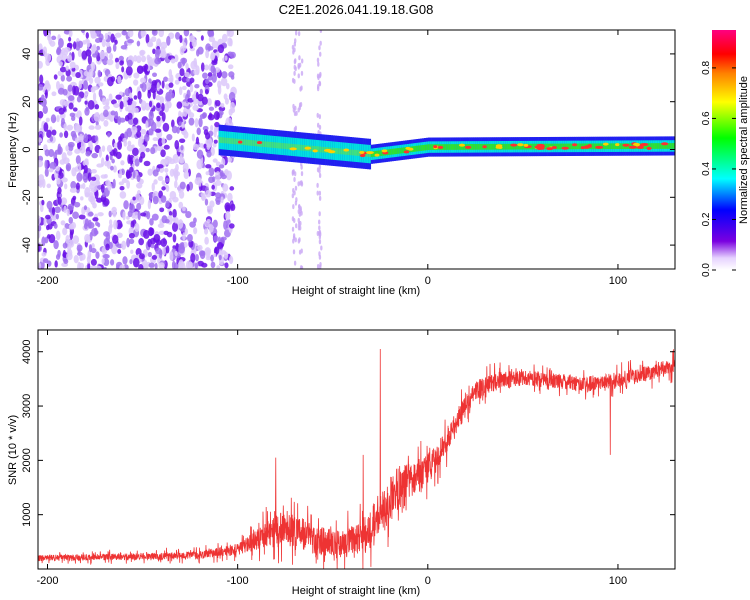 This screenshot has width=750, height=600. What do you see at coordinates (47, 281) in the screenshot?
I see `spectrogram-x-tick-label: -200` at bounding box center [47, 281].